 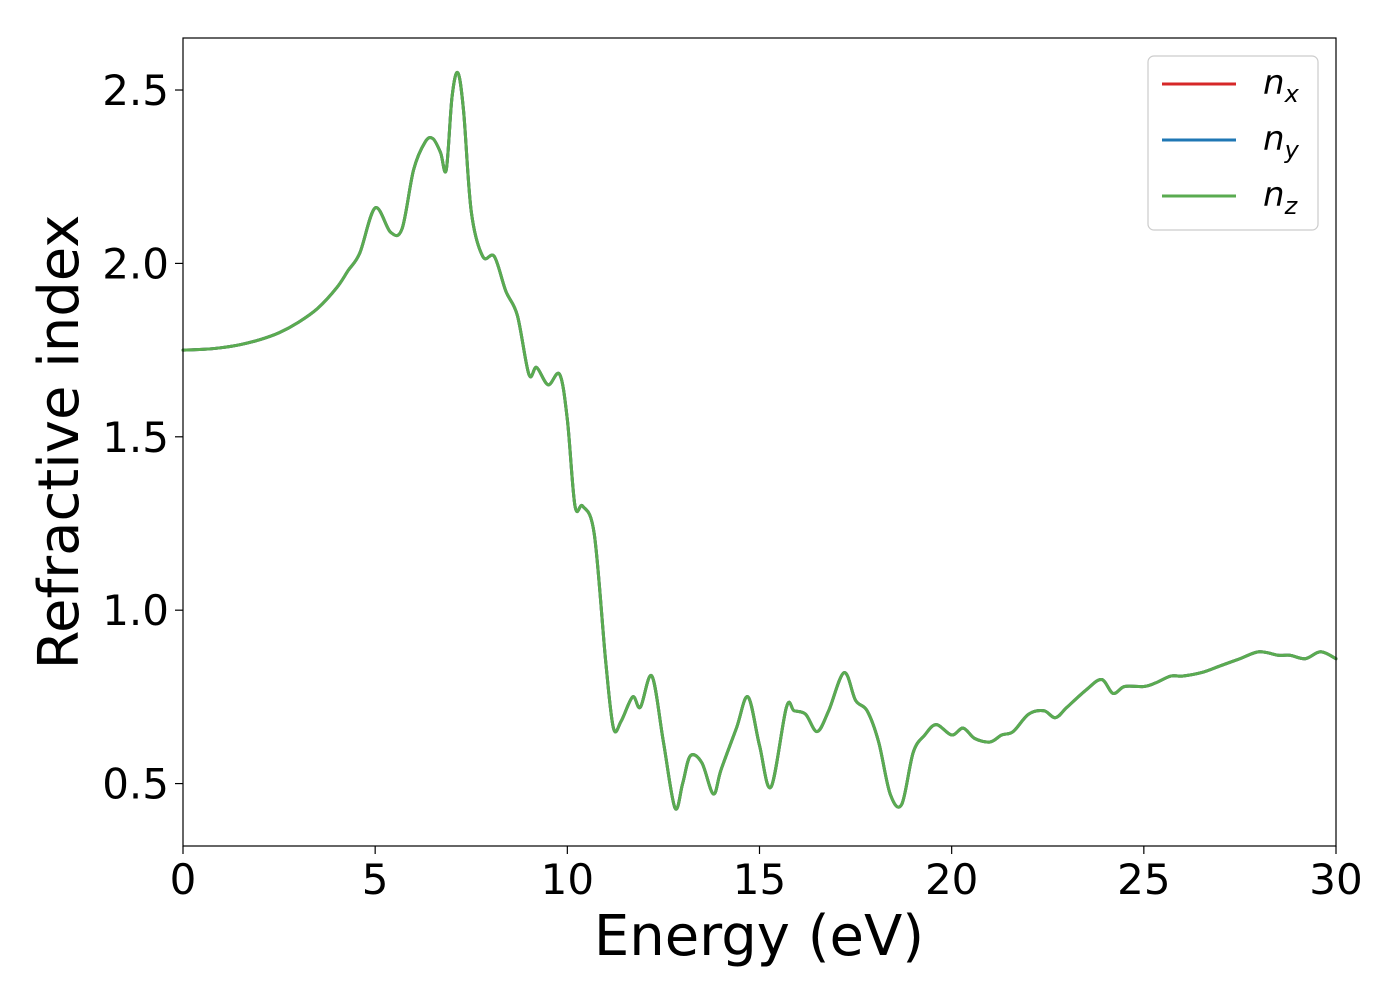 I want to click on y-tick-label: 2.5, so click(x=135, y=90).